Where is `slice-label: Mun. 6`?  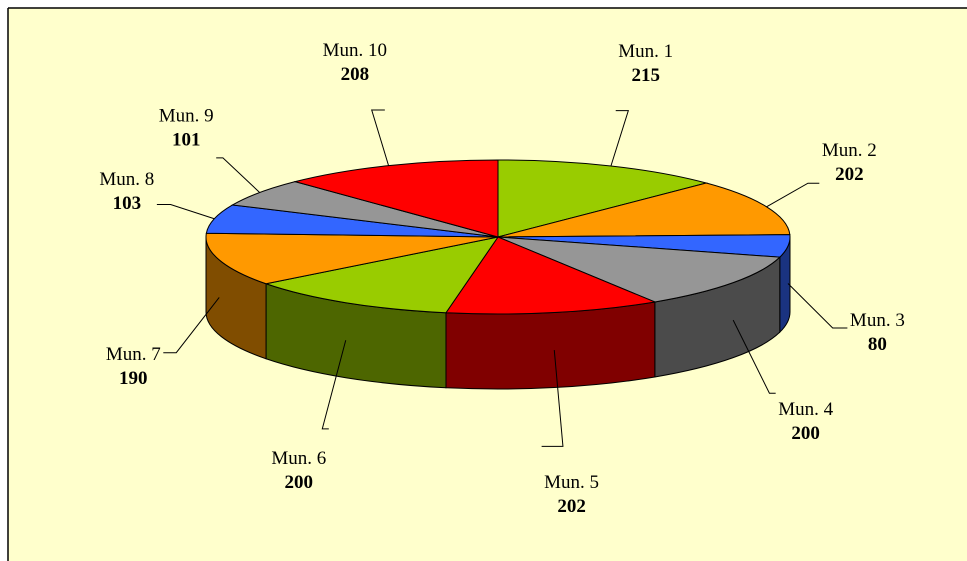
slice-label: Mun. 6 is located at coordinates (298, 458).